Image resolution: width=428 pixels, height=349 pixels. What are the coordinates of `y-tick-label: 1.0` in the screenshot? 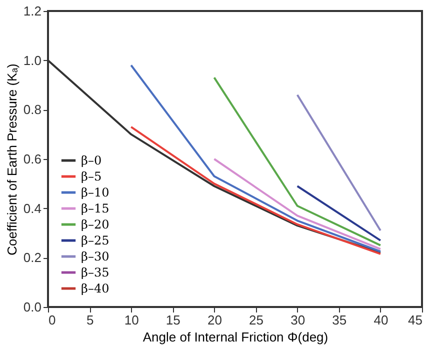 It's located at (32, 60).